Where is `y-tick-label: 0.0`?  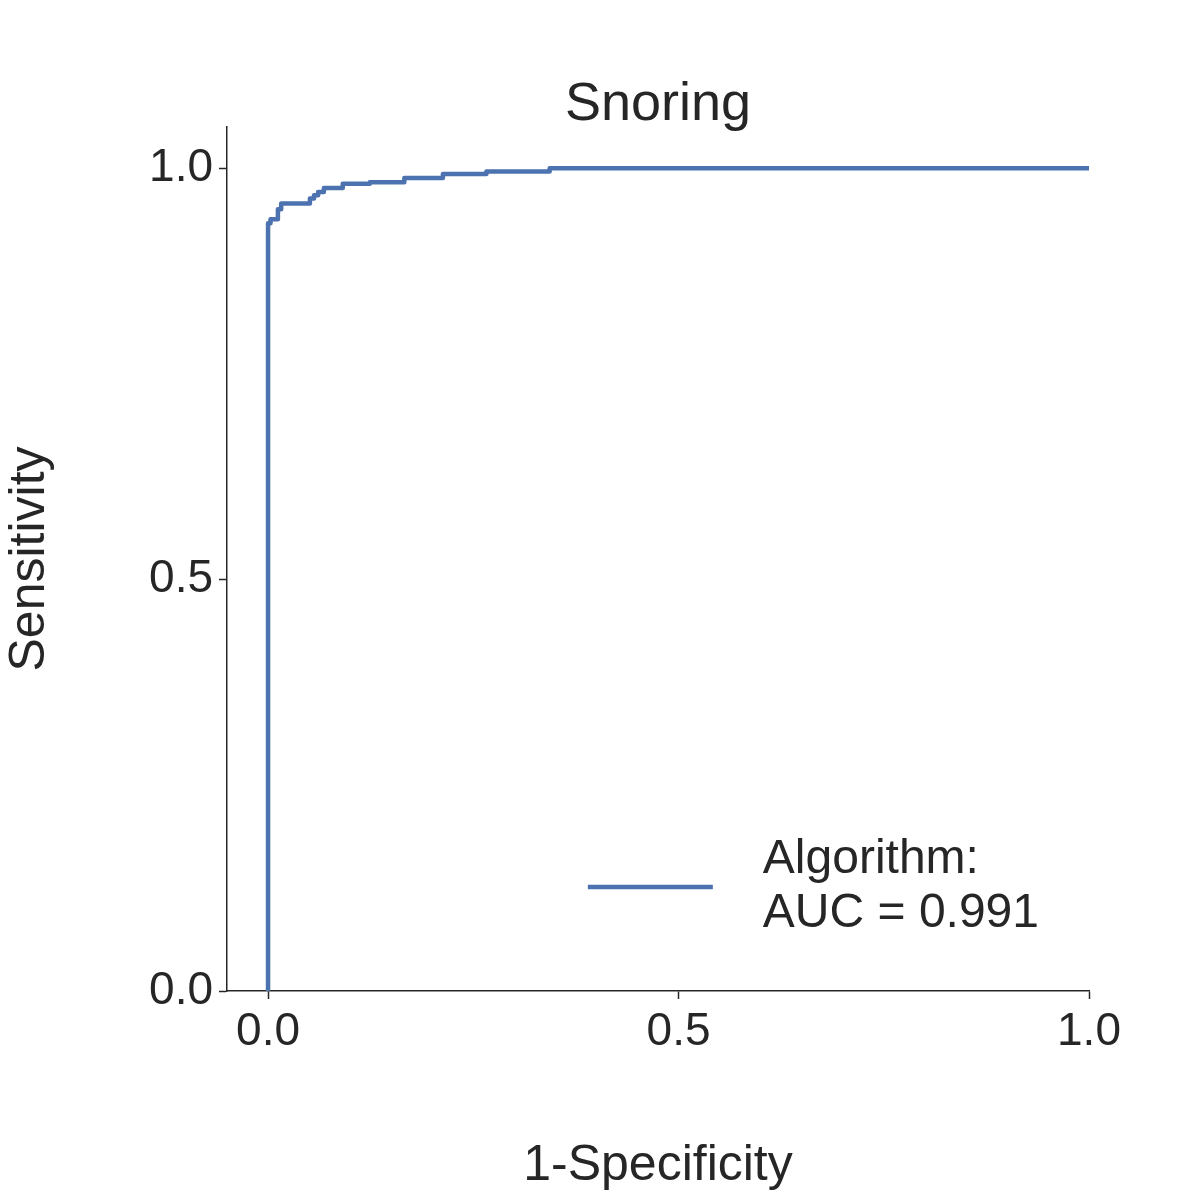
y-tick-label: 0.0 is located at coordinates (181, 987).